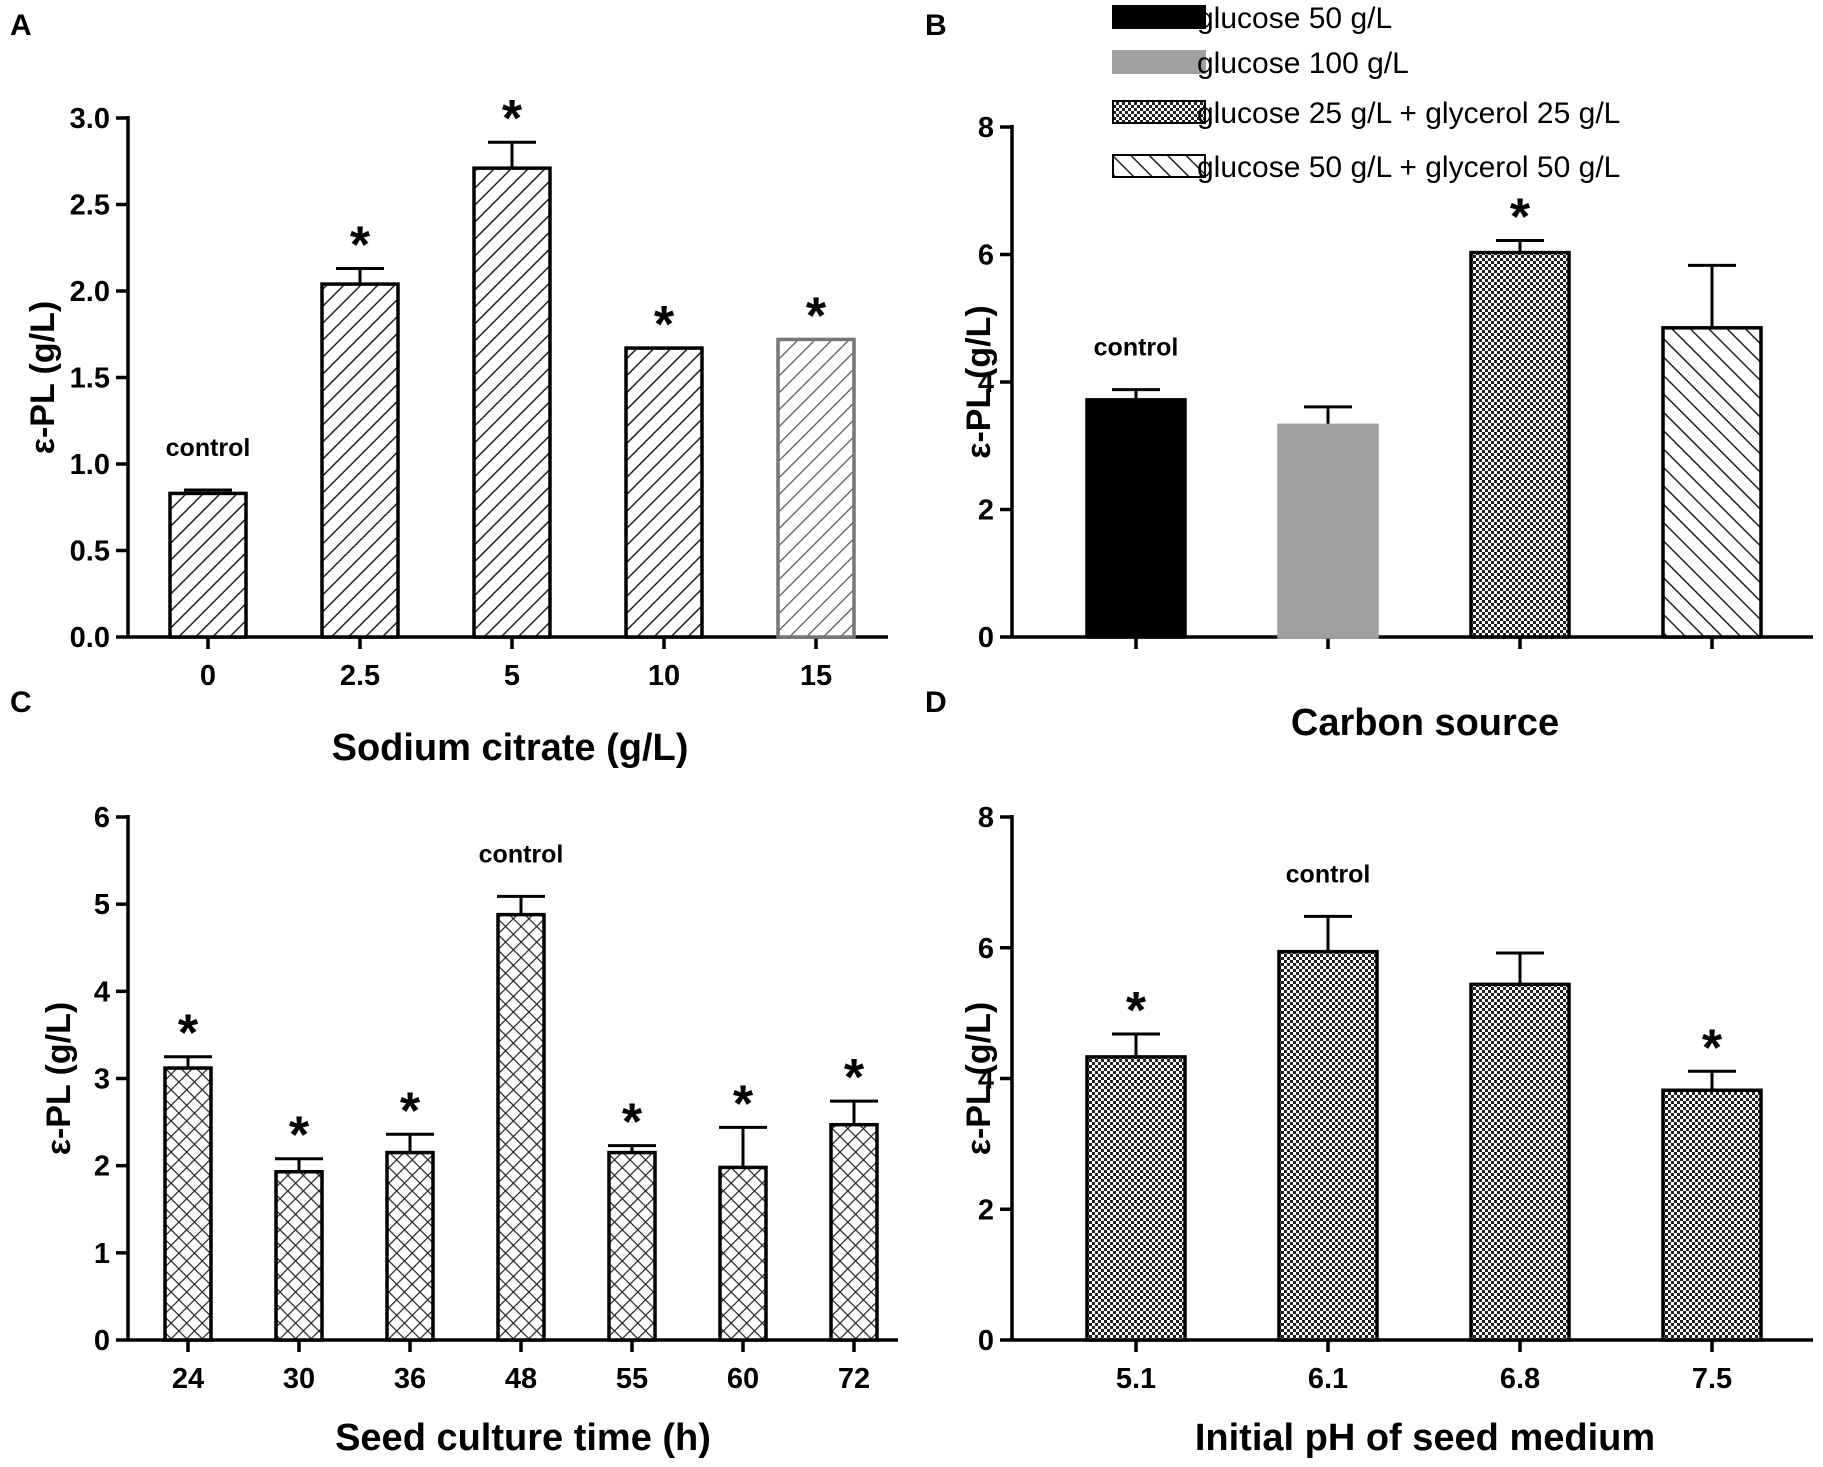 This screenshot has width=1823, height=1467. Describe the element at coordinates (90, 465) in the screenshot. I see `y-tick-label: 1.0` at that location.